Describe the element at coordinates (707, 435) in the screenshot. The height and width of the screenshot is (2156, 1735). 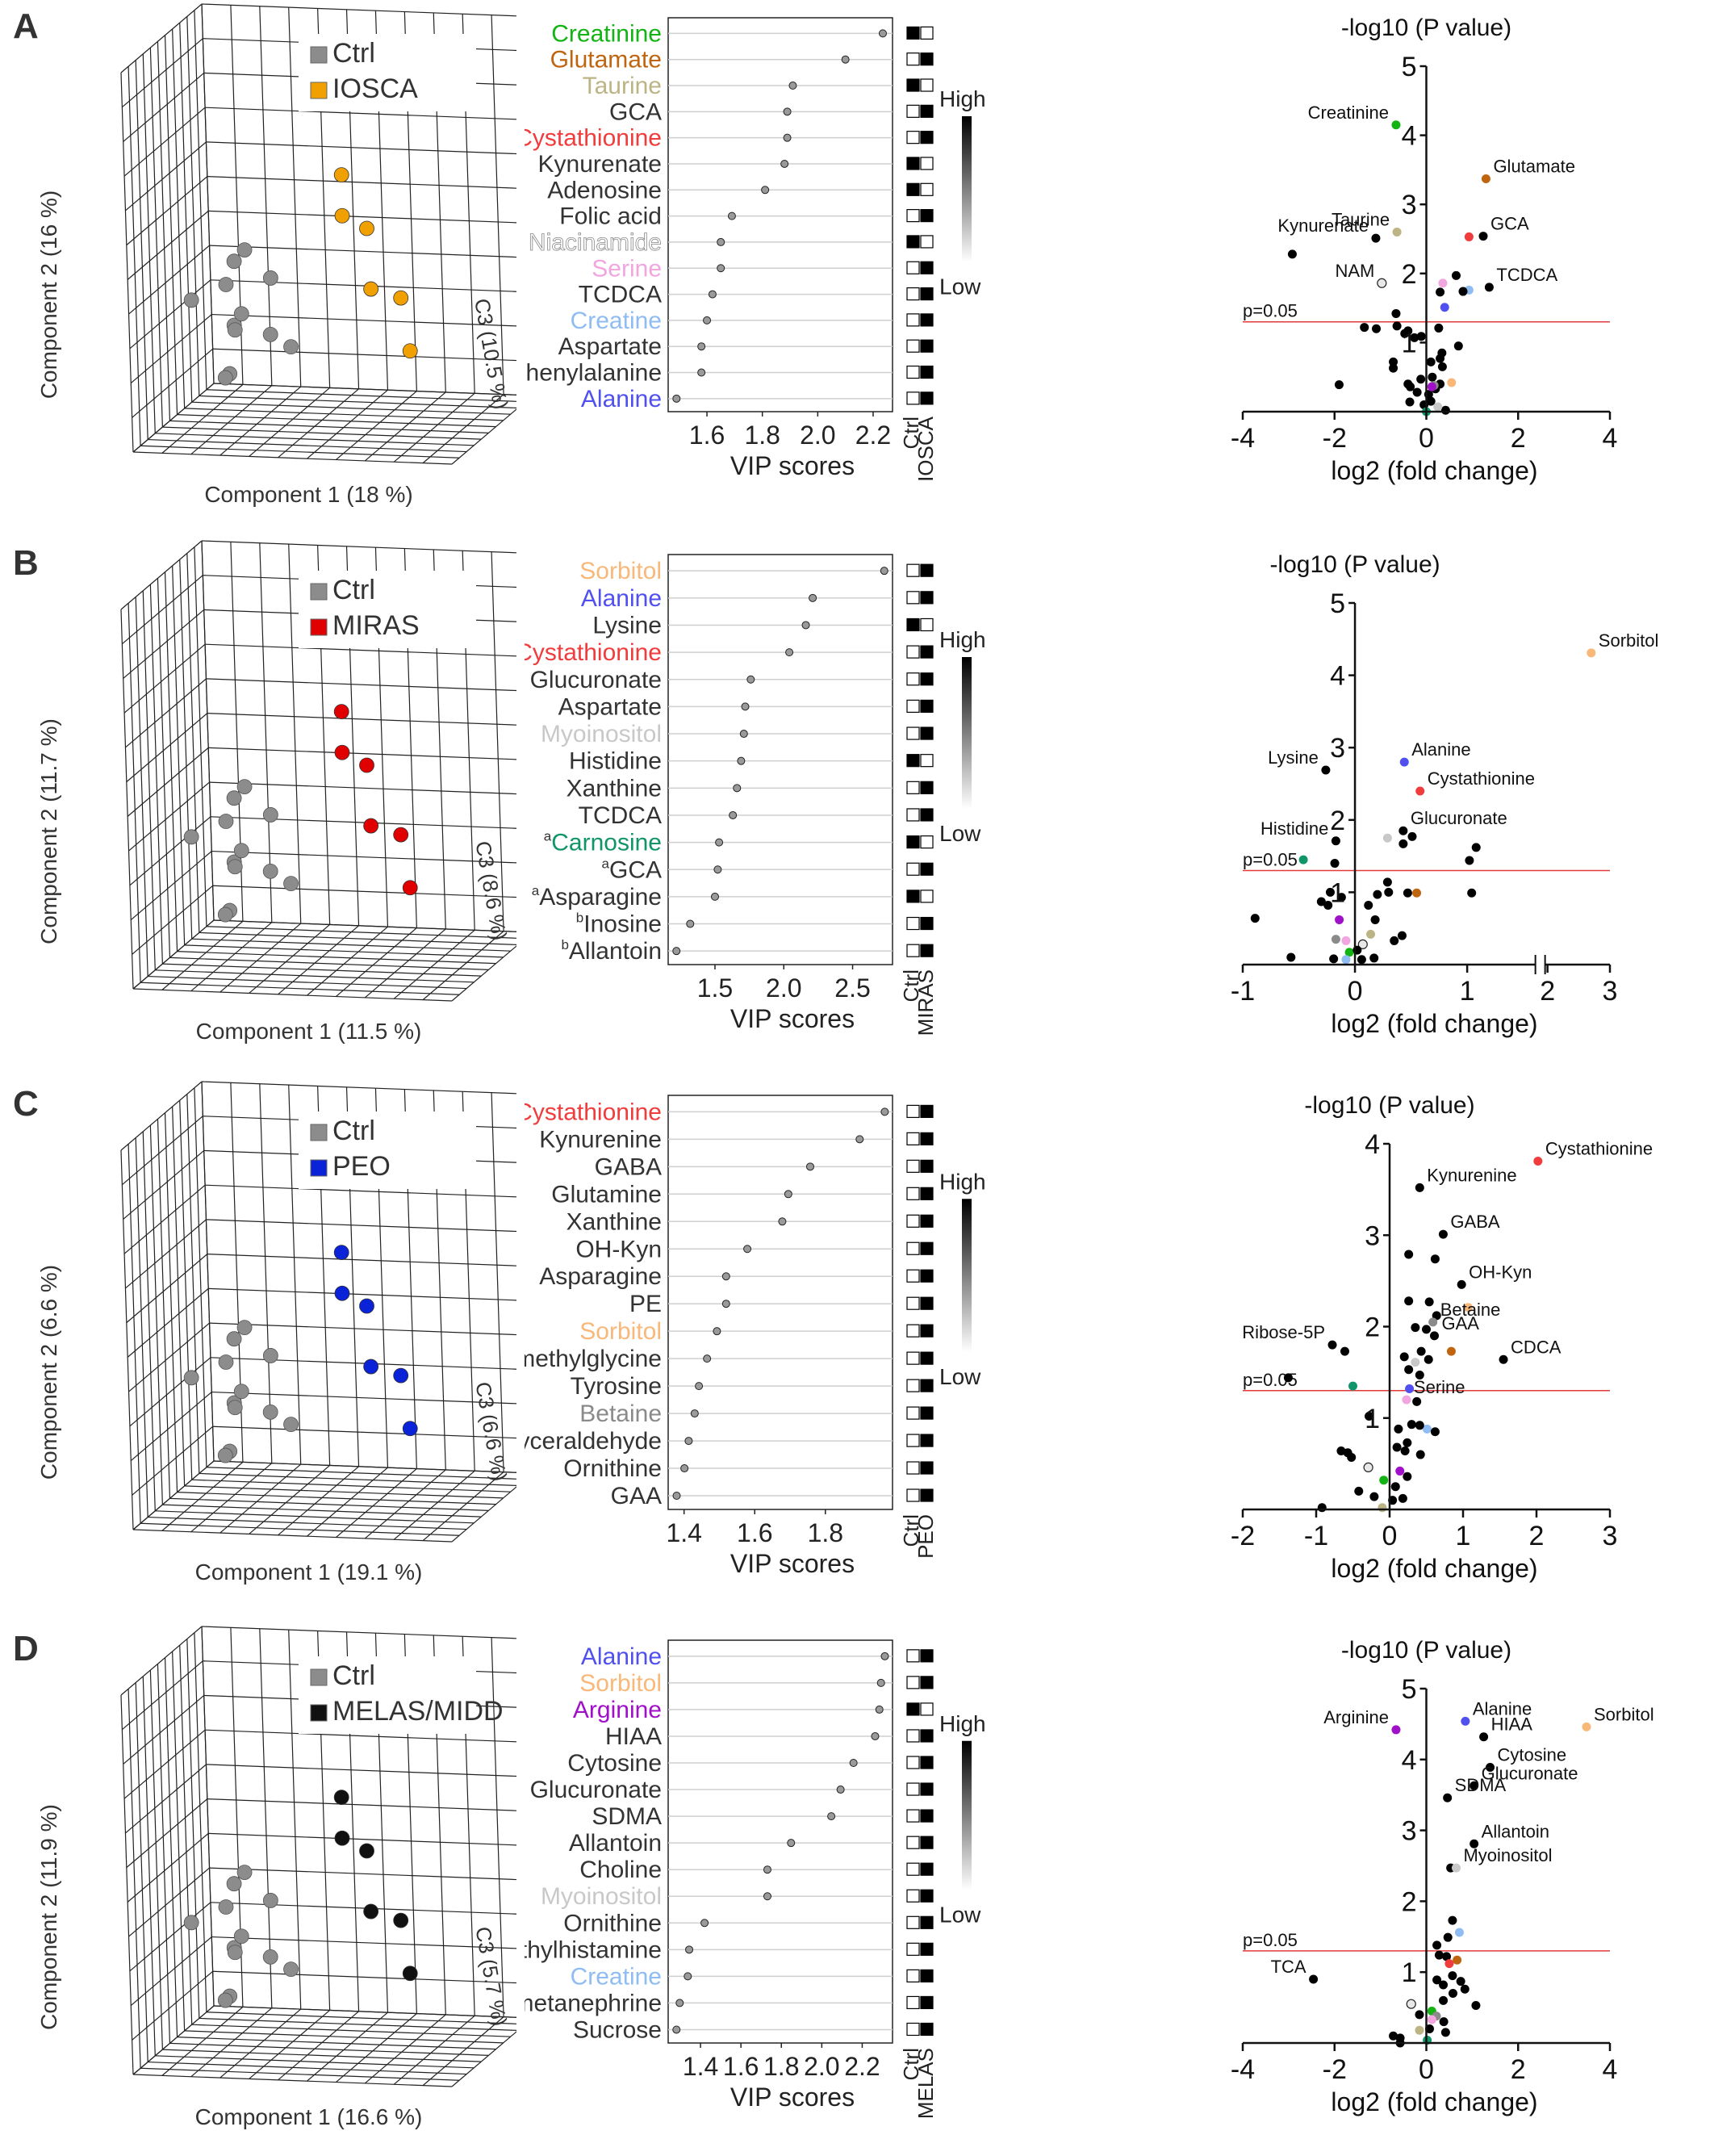
I see `vip-x-tick-label: 1.6` at that location.